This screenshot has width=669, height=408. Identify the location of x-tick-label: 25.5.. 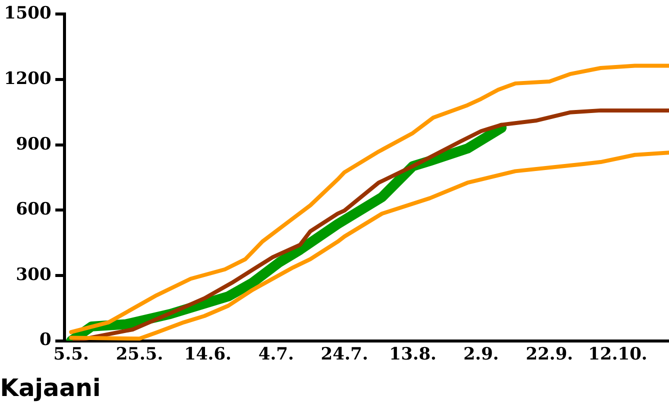
(140, 354).